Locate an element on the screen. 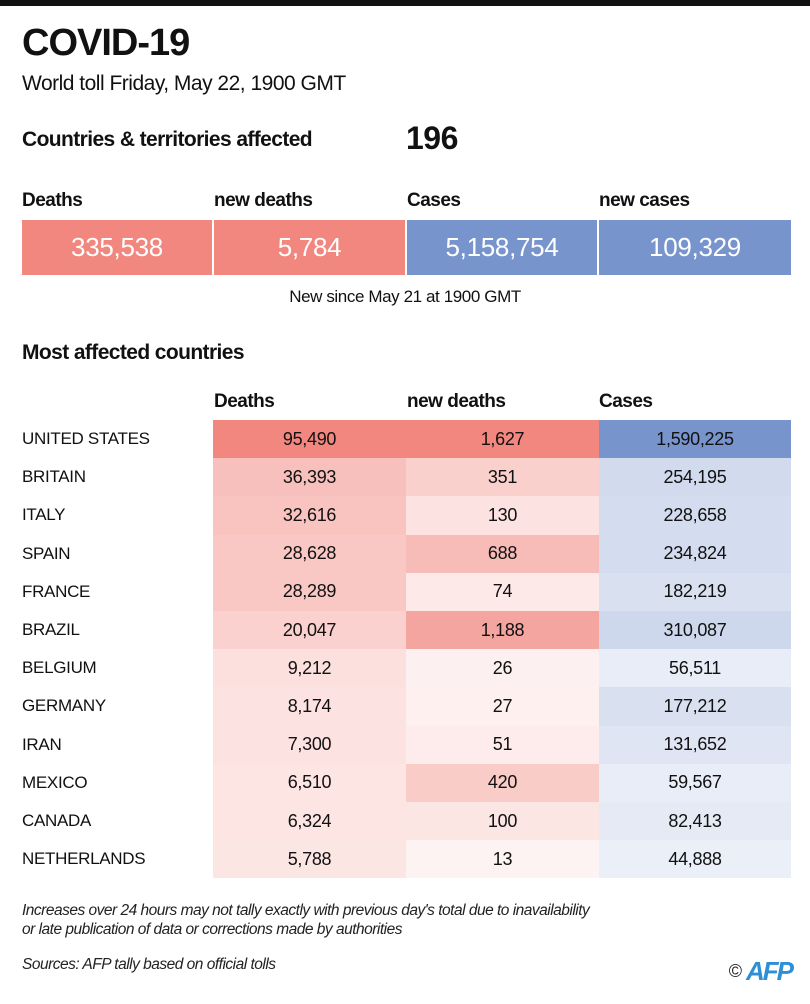 The width and height of the screenshot is (810, 1004). country-name: BRITAIN is located at coordinates (54, 477).